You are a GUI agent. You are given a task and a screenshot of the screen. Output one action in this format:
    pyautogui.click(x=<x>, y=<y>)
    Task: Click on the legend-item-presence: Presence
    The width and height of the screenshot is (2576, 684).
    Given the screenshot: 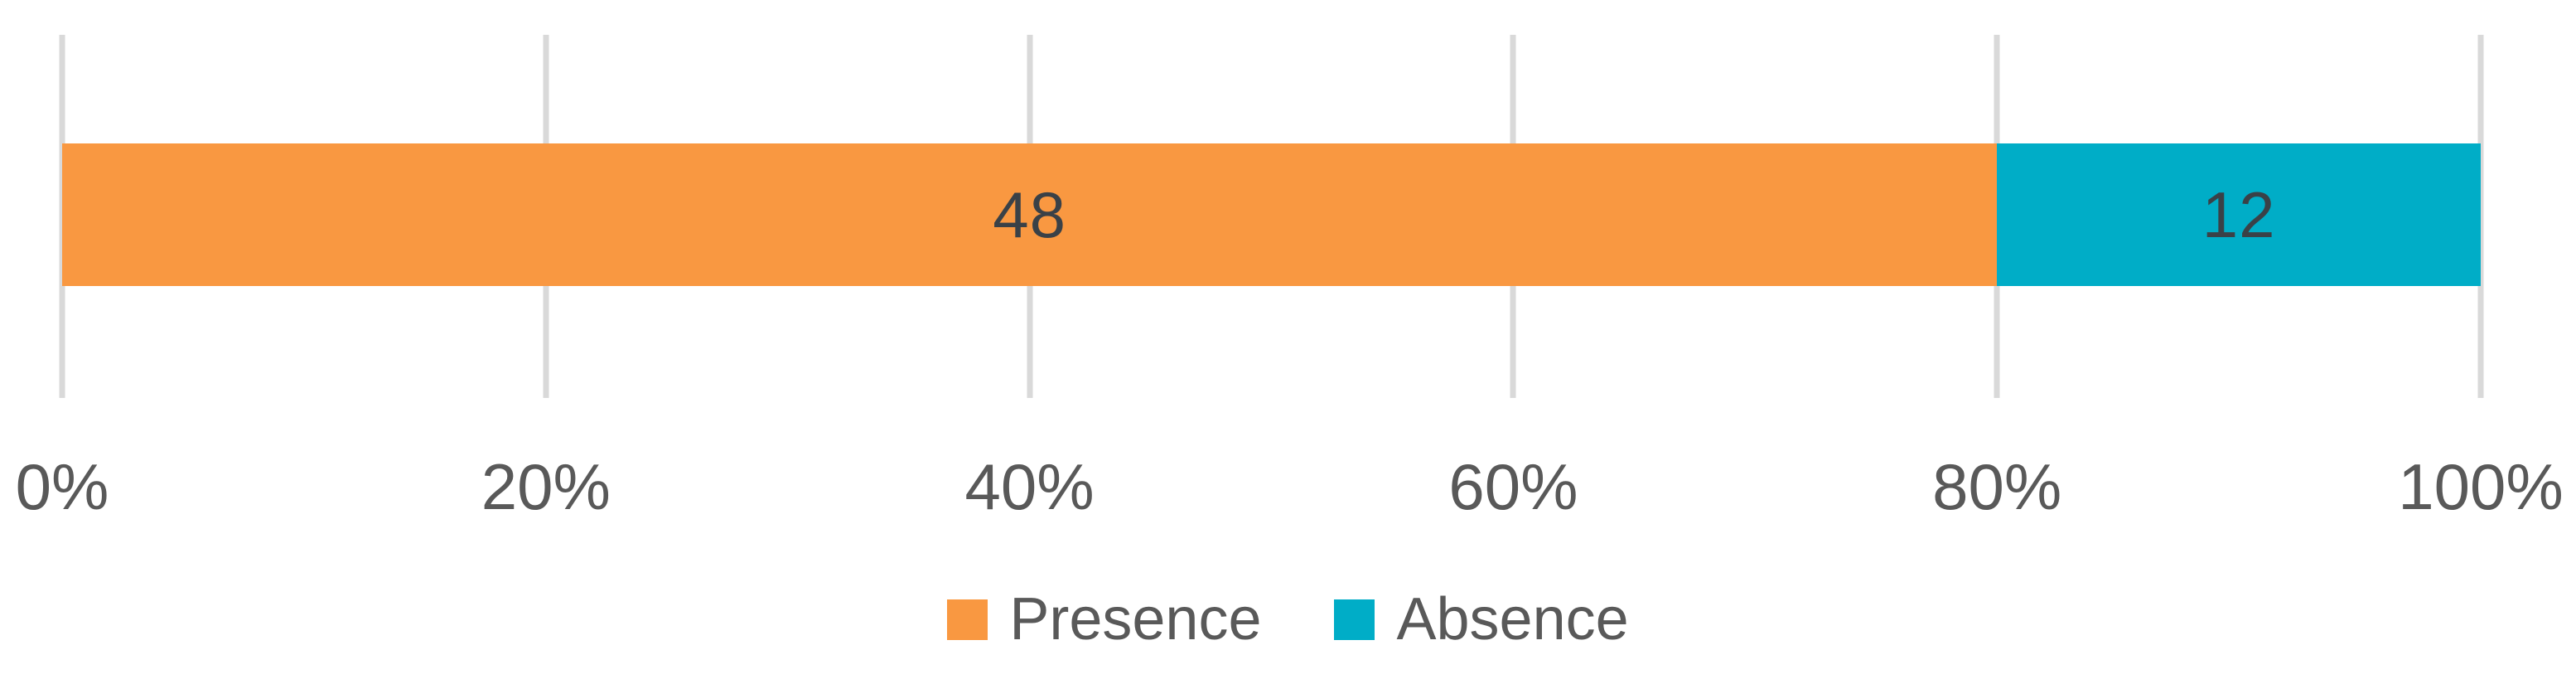 What is the action you would take?
    pyautogui.click(x=1104, y=619)
    